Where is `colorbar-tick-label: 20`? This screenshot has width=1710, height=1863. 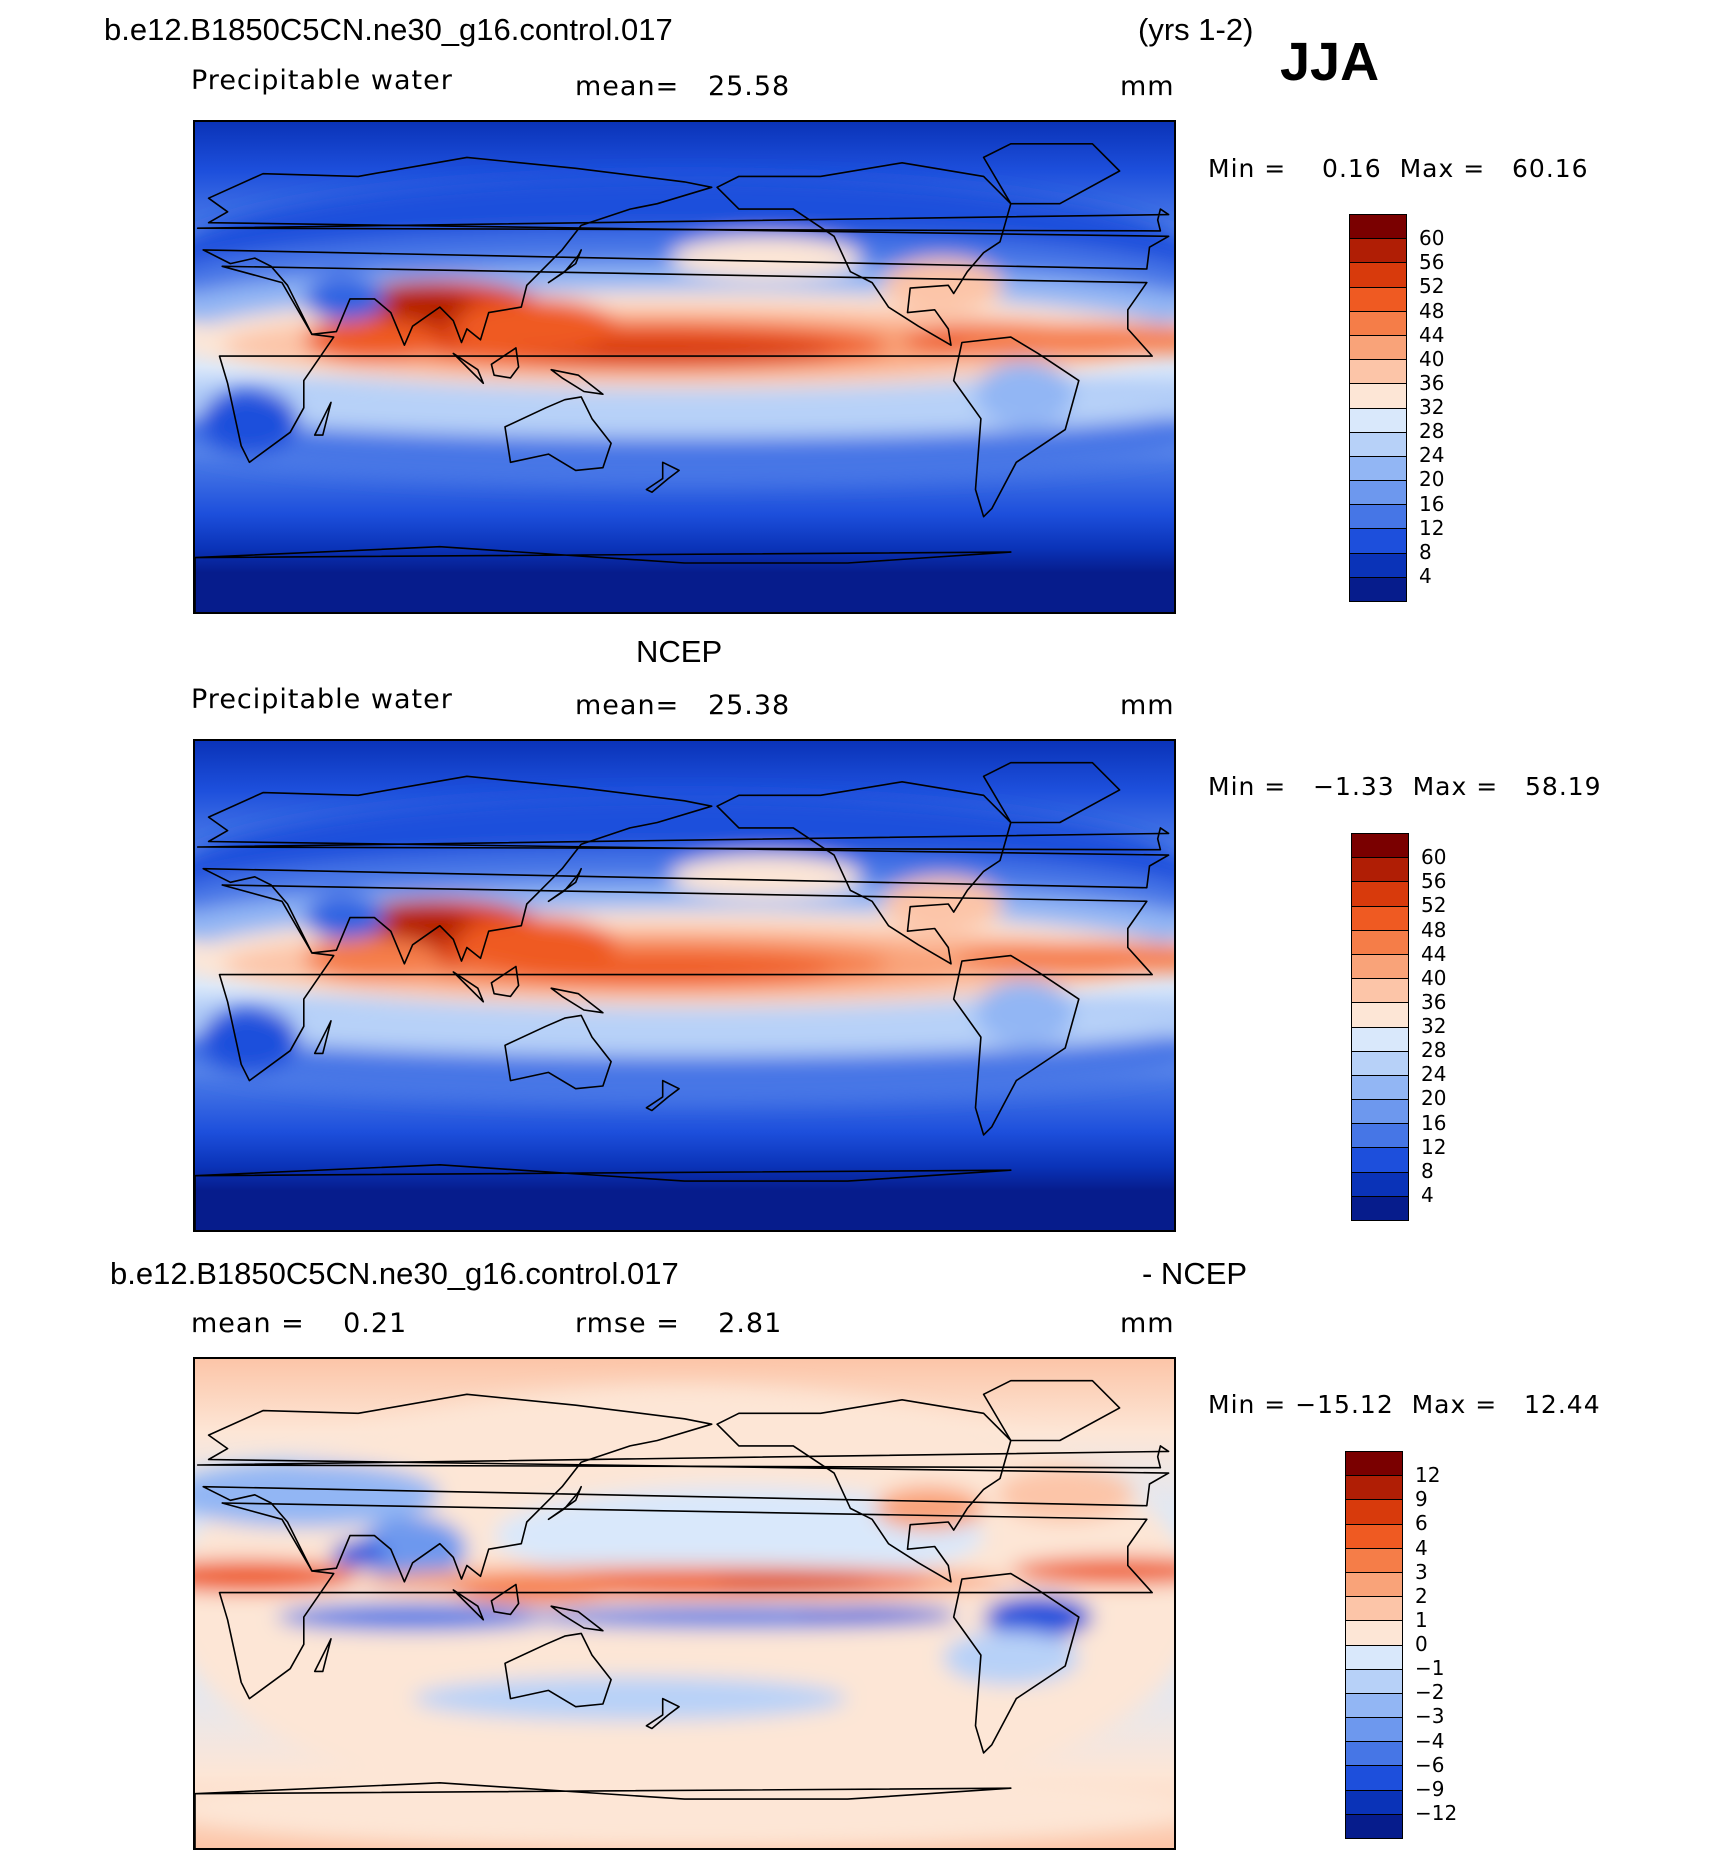
colorbar-tick-label: 20 is located at coordinates (1434, 1098).